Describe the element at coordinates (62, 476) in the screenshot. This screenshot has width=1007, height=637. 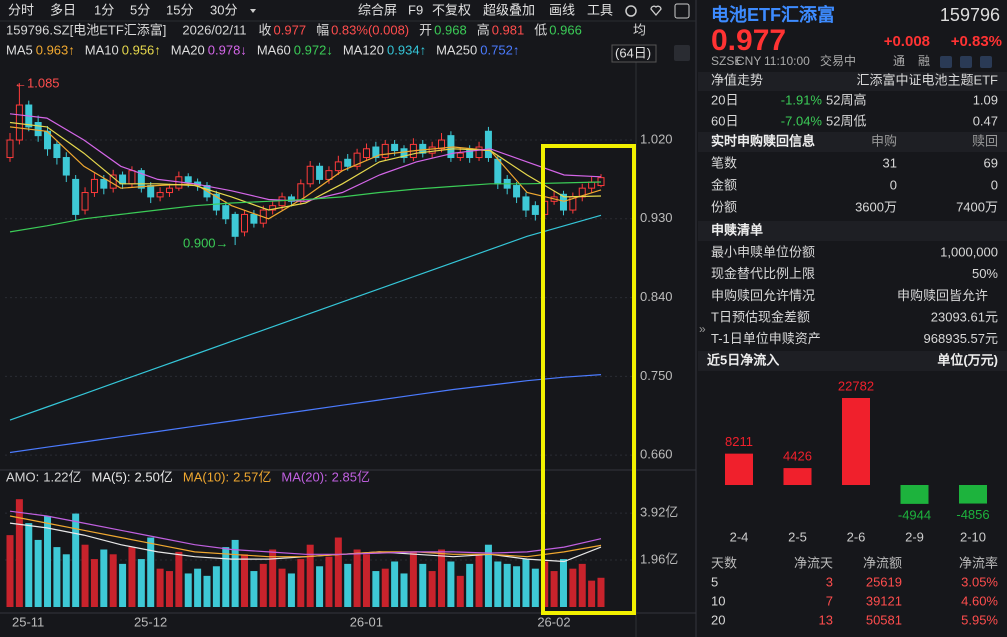
I see `volume-value: 1.22亿` at that location.